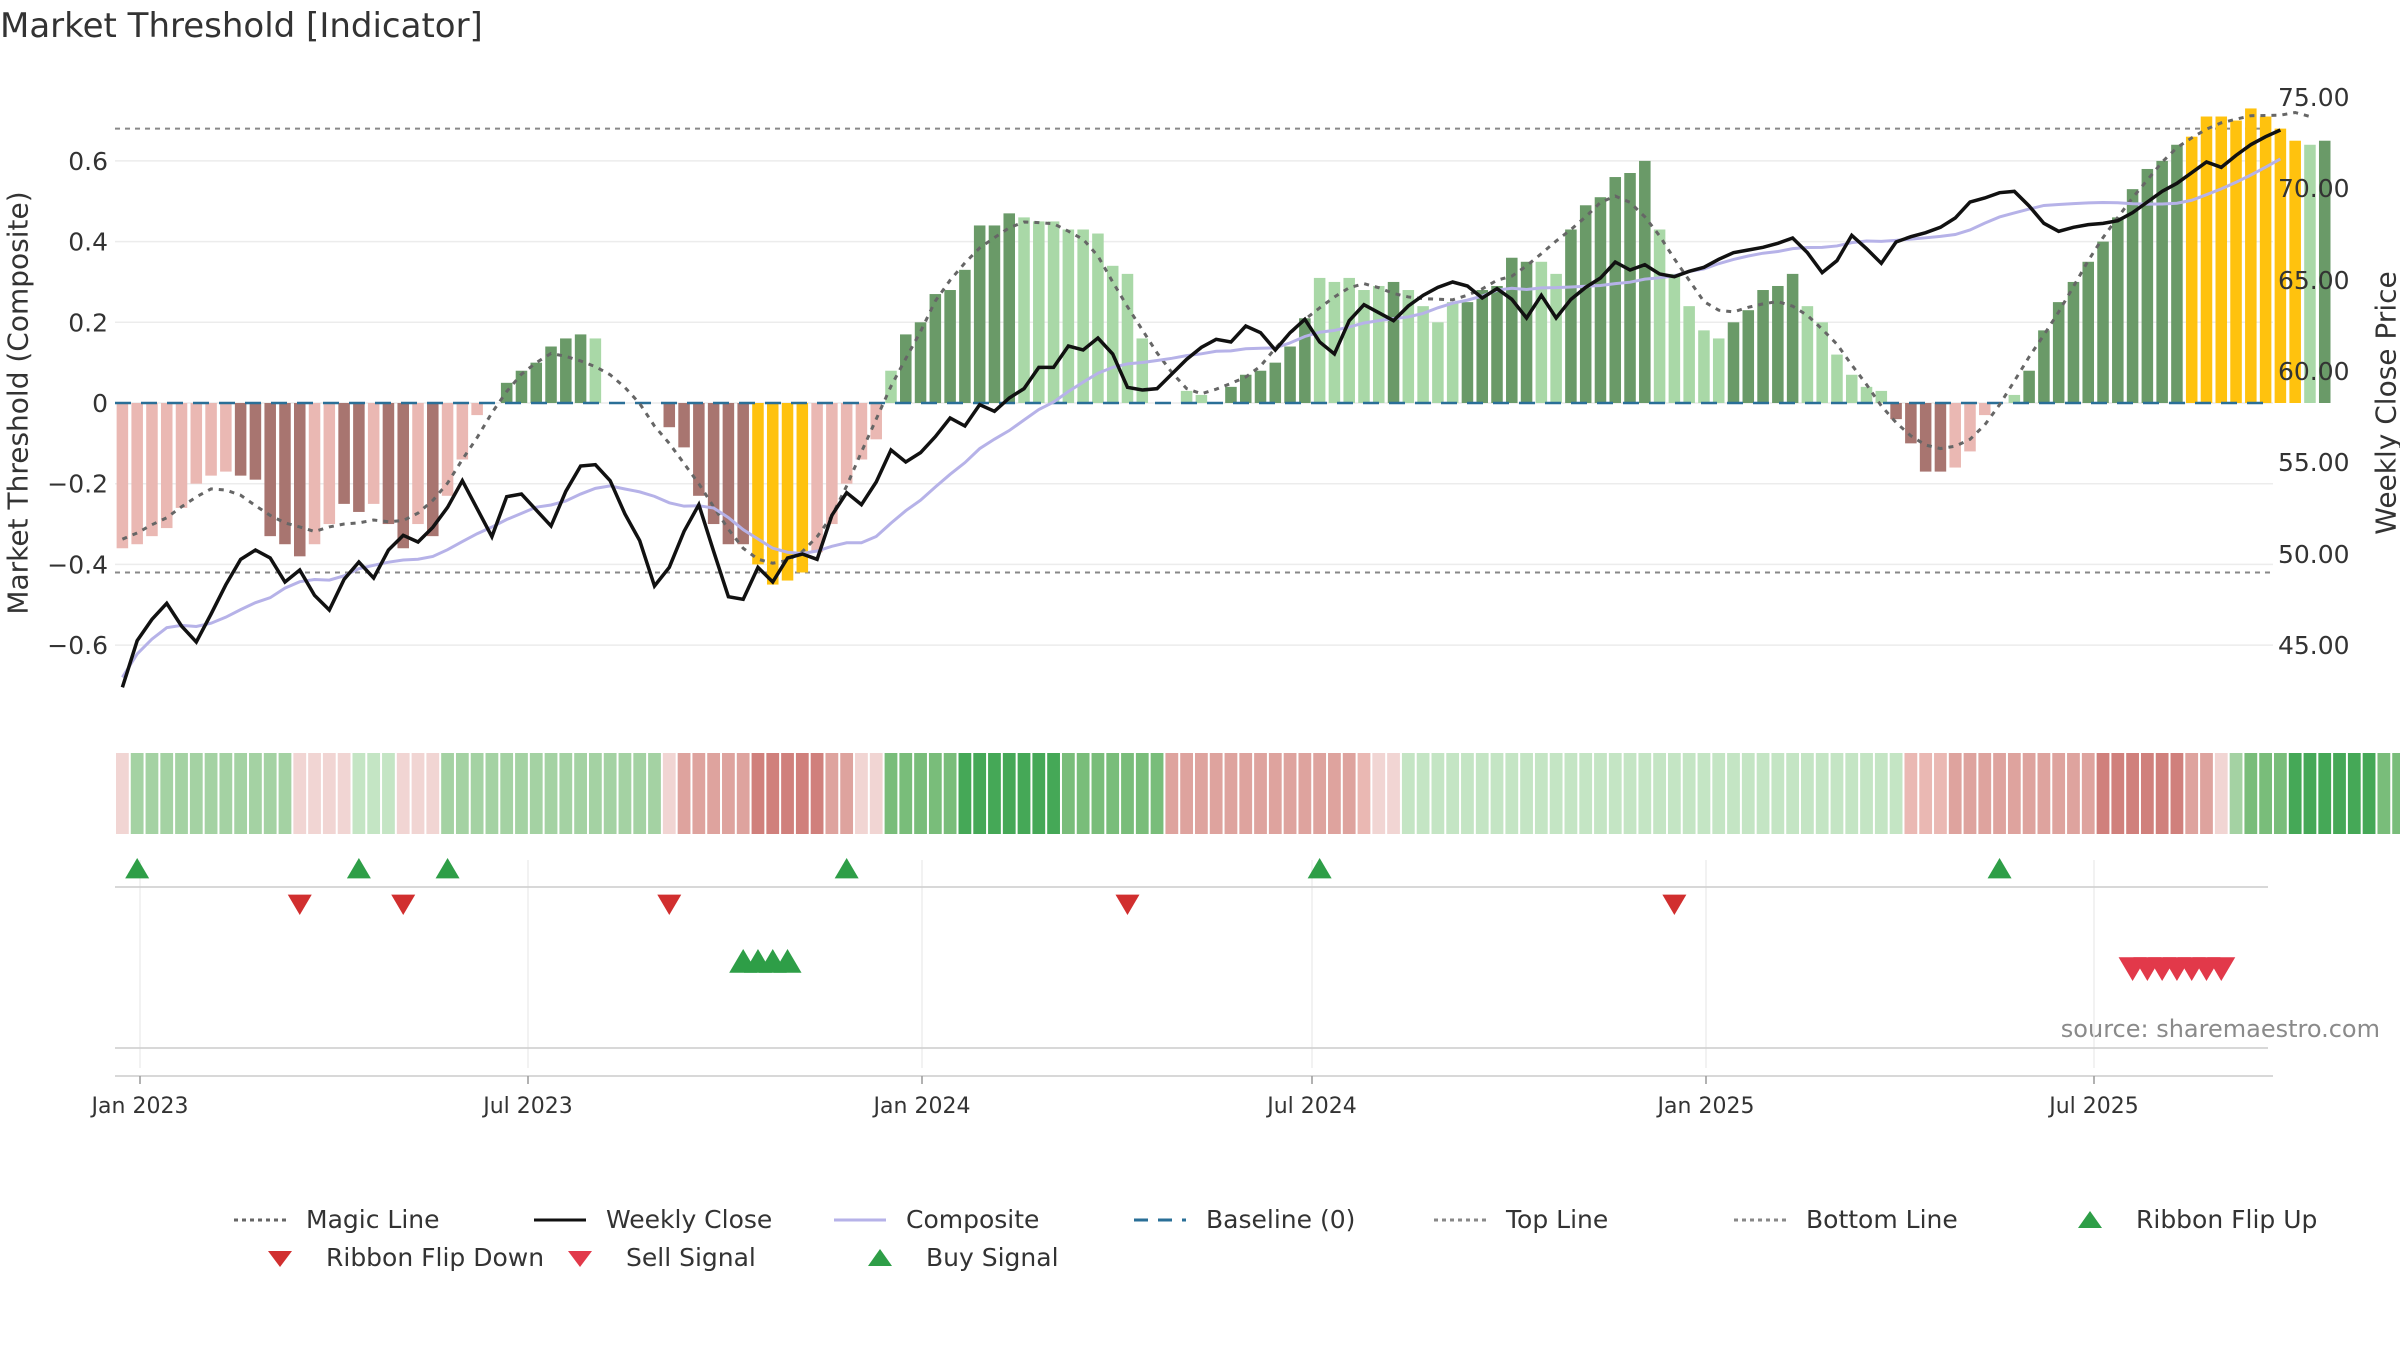 The width and height of the screenshot is (2400, 1350). Describe the element at coordinates (880, 1257) in the screenshot. I see `legend-swatch` at that location.